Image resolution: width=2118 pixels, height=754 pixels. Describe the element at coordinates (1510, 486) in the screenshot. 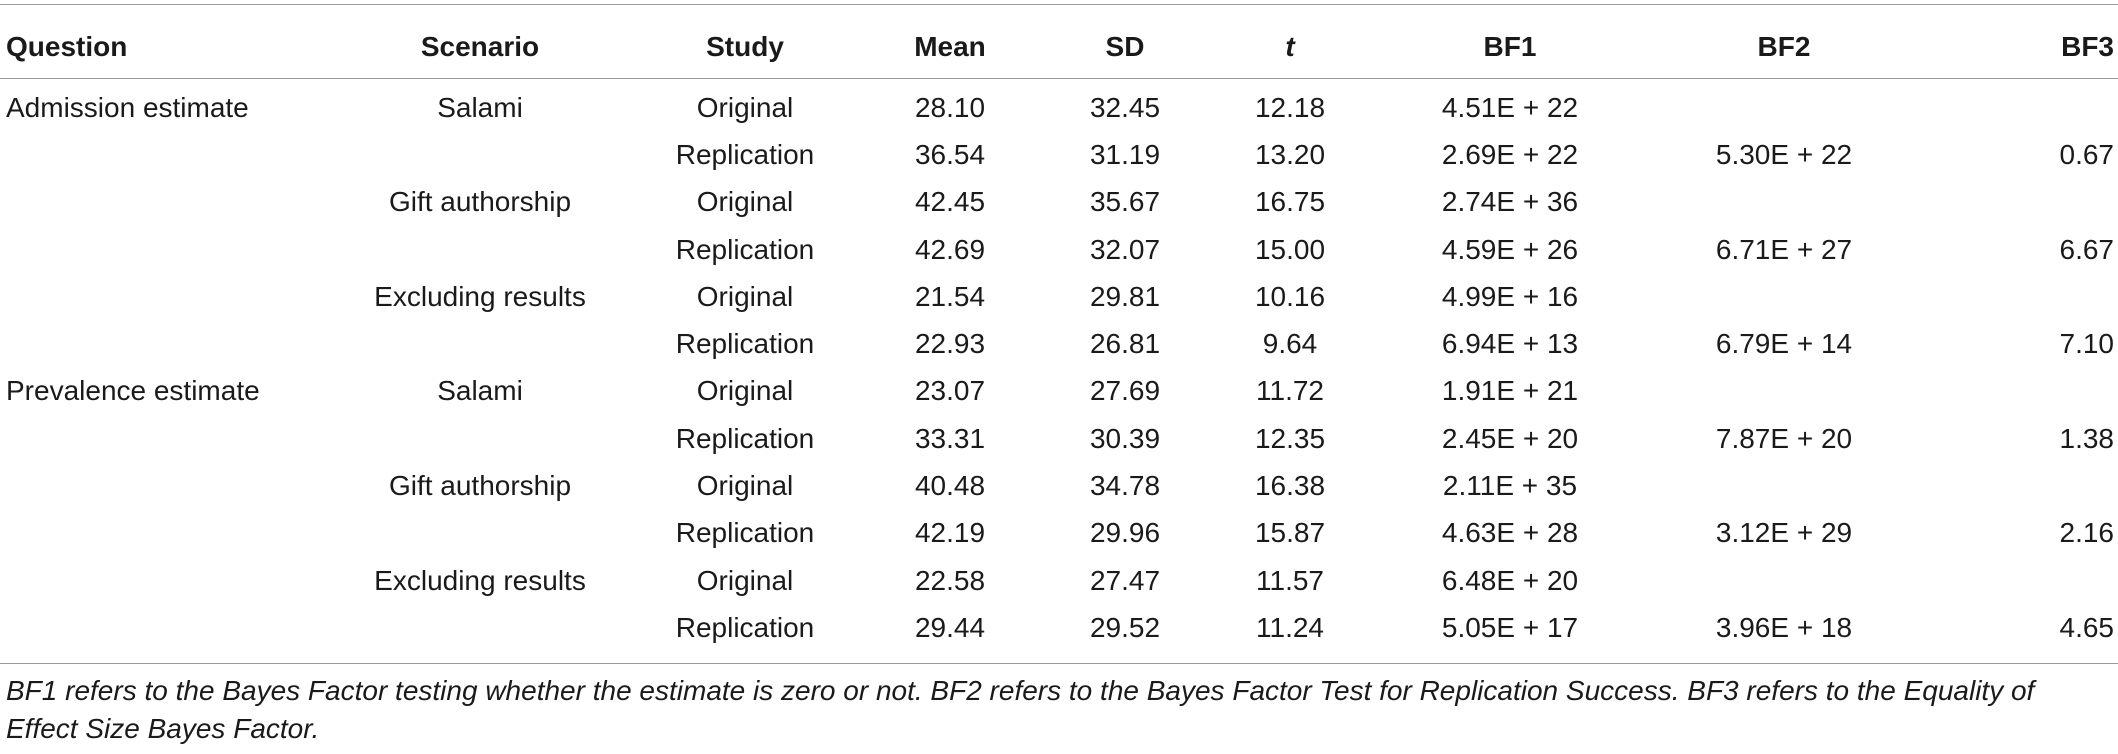

I see `cell-bf1: 2.11E + 35` at that location.